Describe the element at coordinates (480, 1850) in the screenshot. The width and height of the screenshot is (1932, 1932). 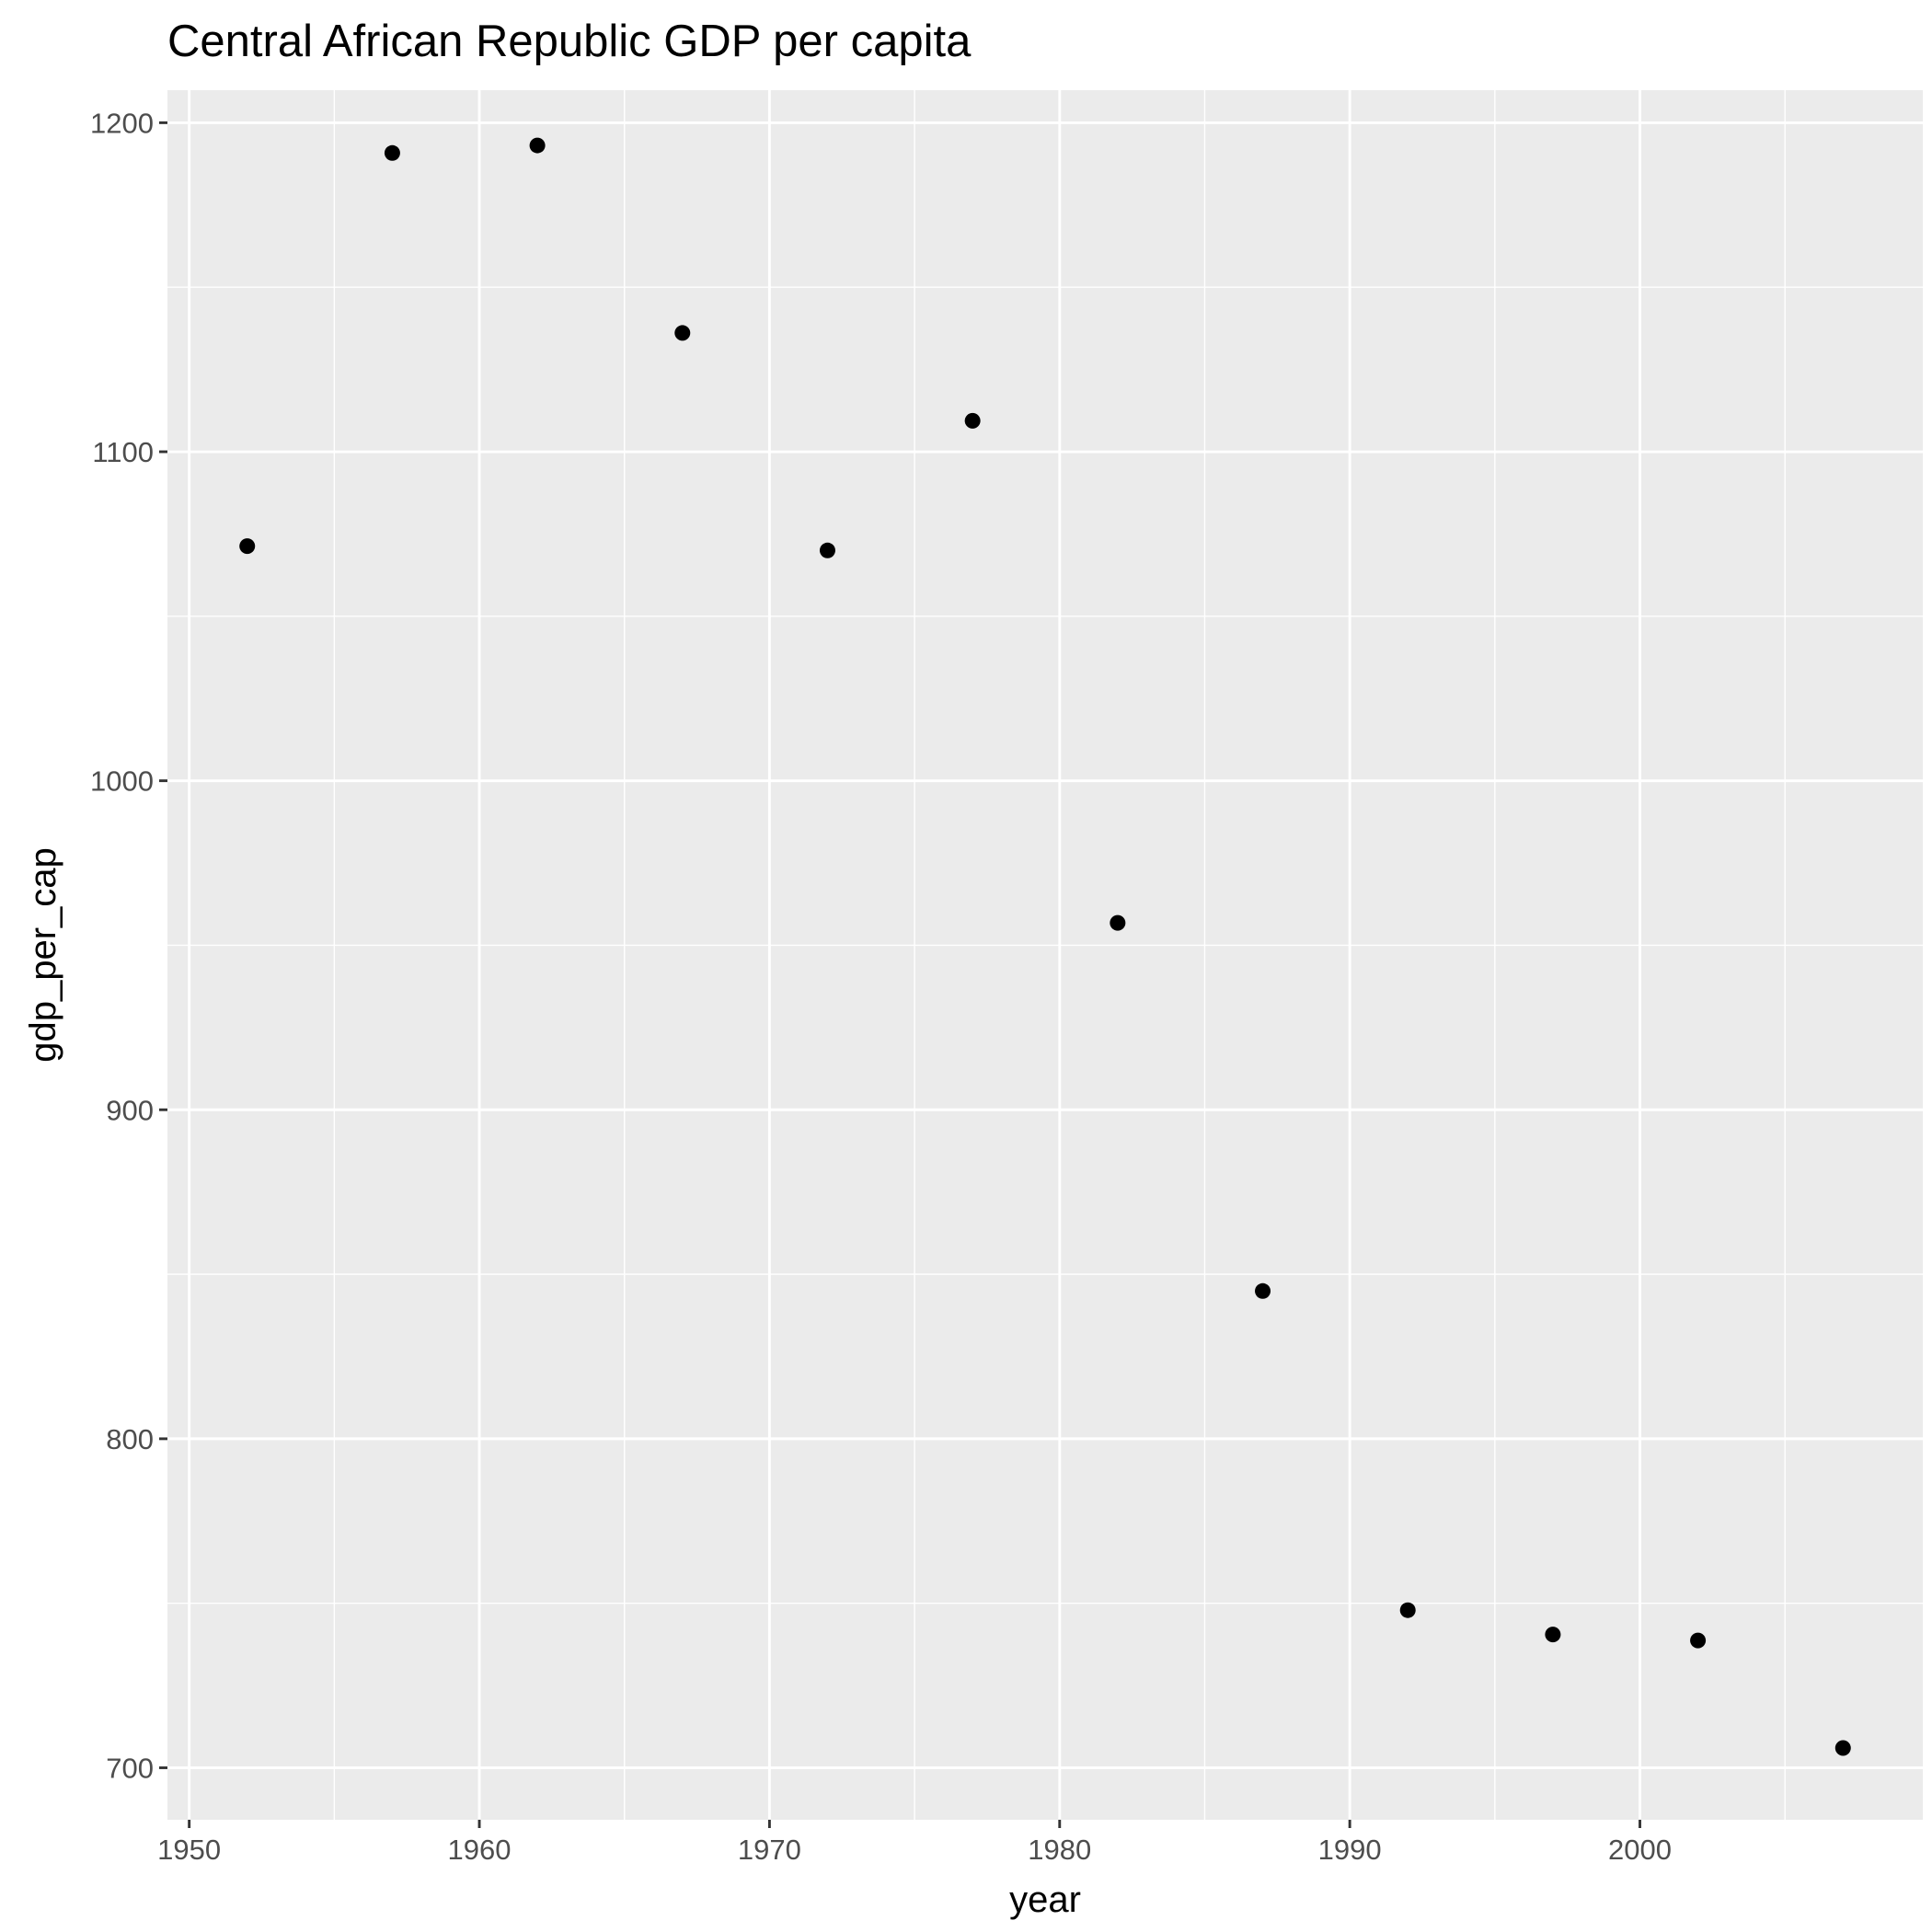
I see `x-tick-label: 1960` at that location.